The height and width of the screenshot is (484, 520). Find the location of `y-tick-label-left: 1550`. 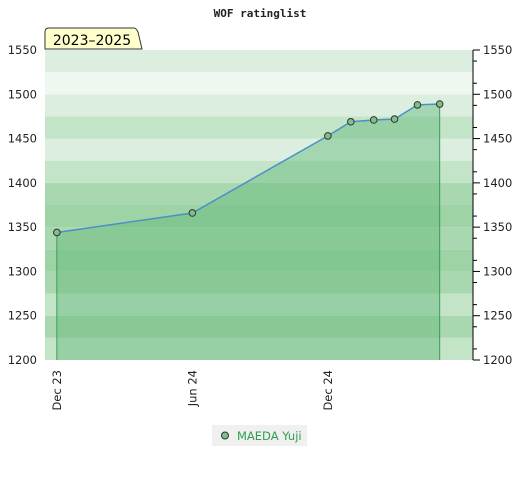

y-tick-label-left: 1550 is located at coordinates (22, 50).